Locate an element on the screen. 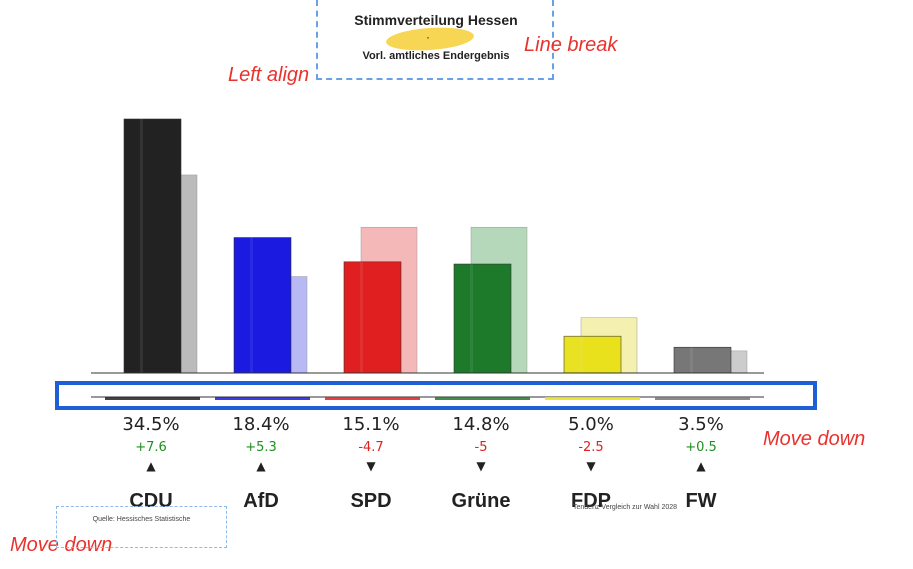 The image size is (913, 569). party-label-fdp: FDP is located at coordinates (591, 501).